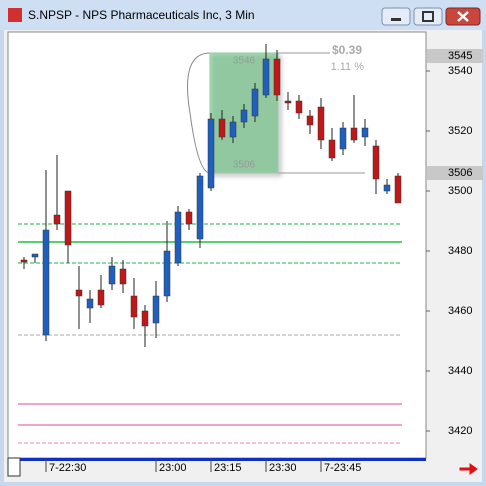 This screenshot has width=486, height=486. Describe the element at coordinates (396, 16) in the screenshot. I see `minimize-button` at that location.